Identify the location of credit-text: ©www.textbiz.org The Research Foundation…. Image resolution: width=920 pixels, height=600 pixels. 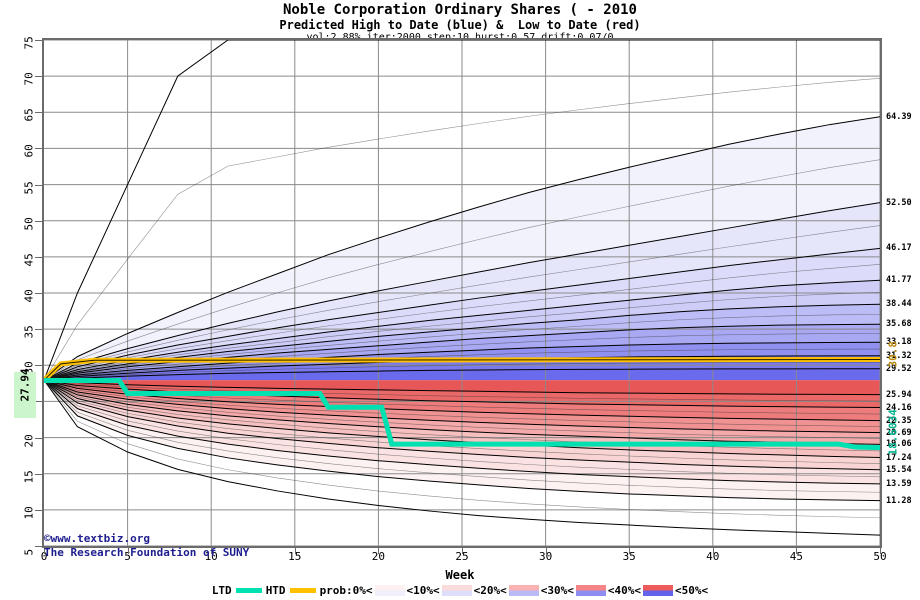
(146, 546).